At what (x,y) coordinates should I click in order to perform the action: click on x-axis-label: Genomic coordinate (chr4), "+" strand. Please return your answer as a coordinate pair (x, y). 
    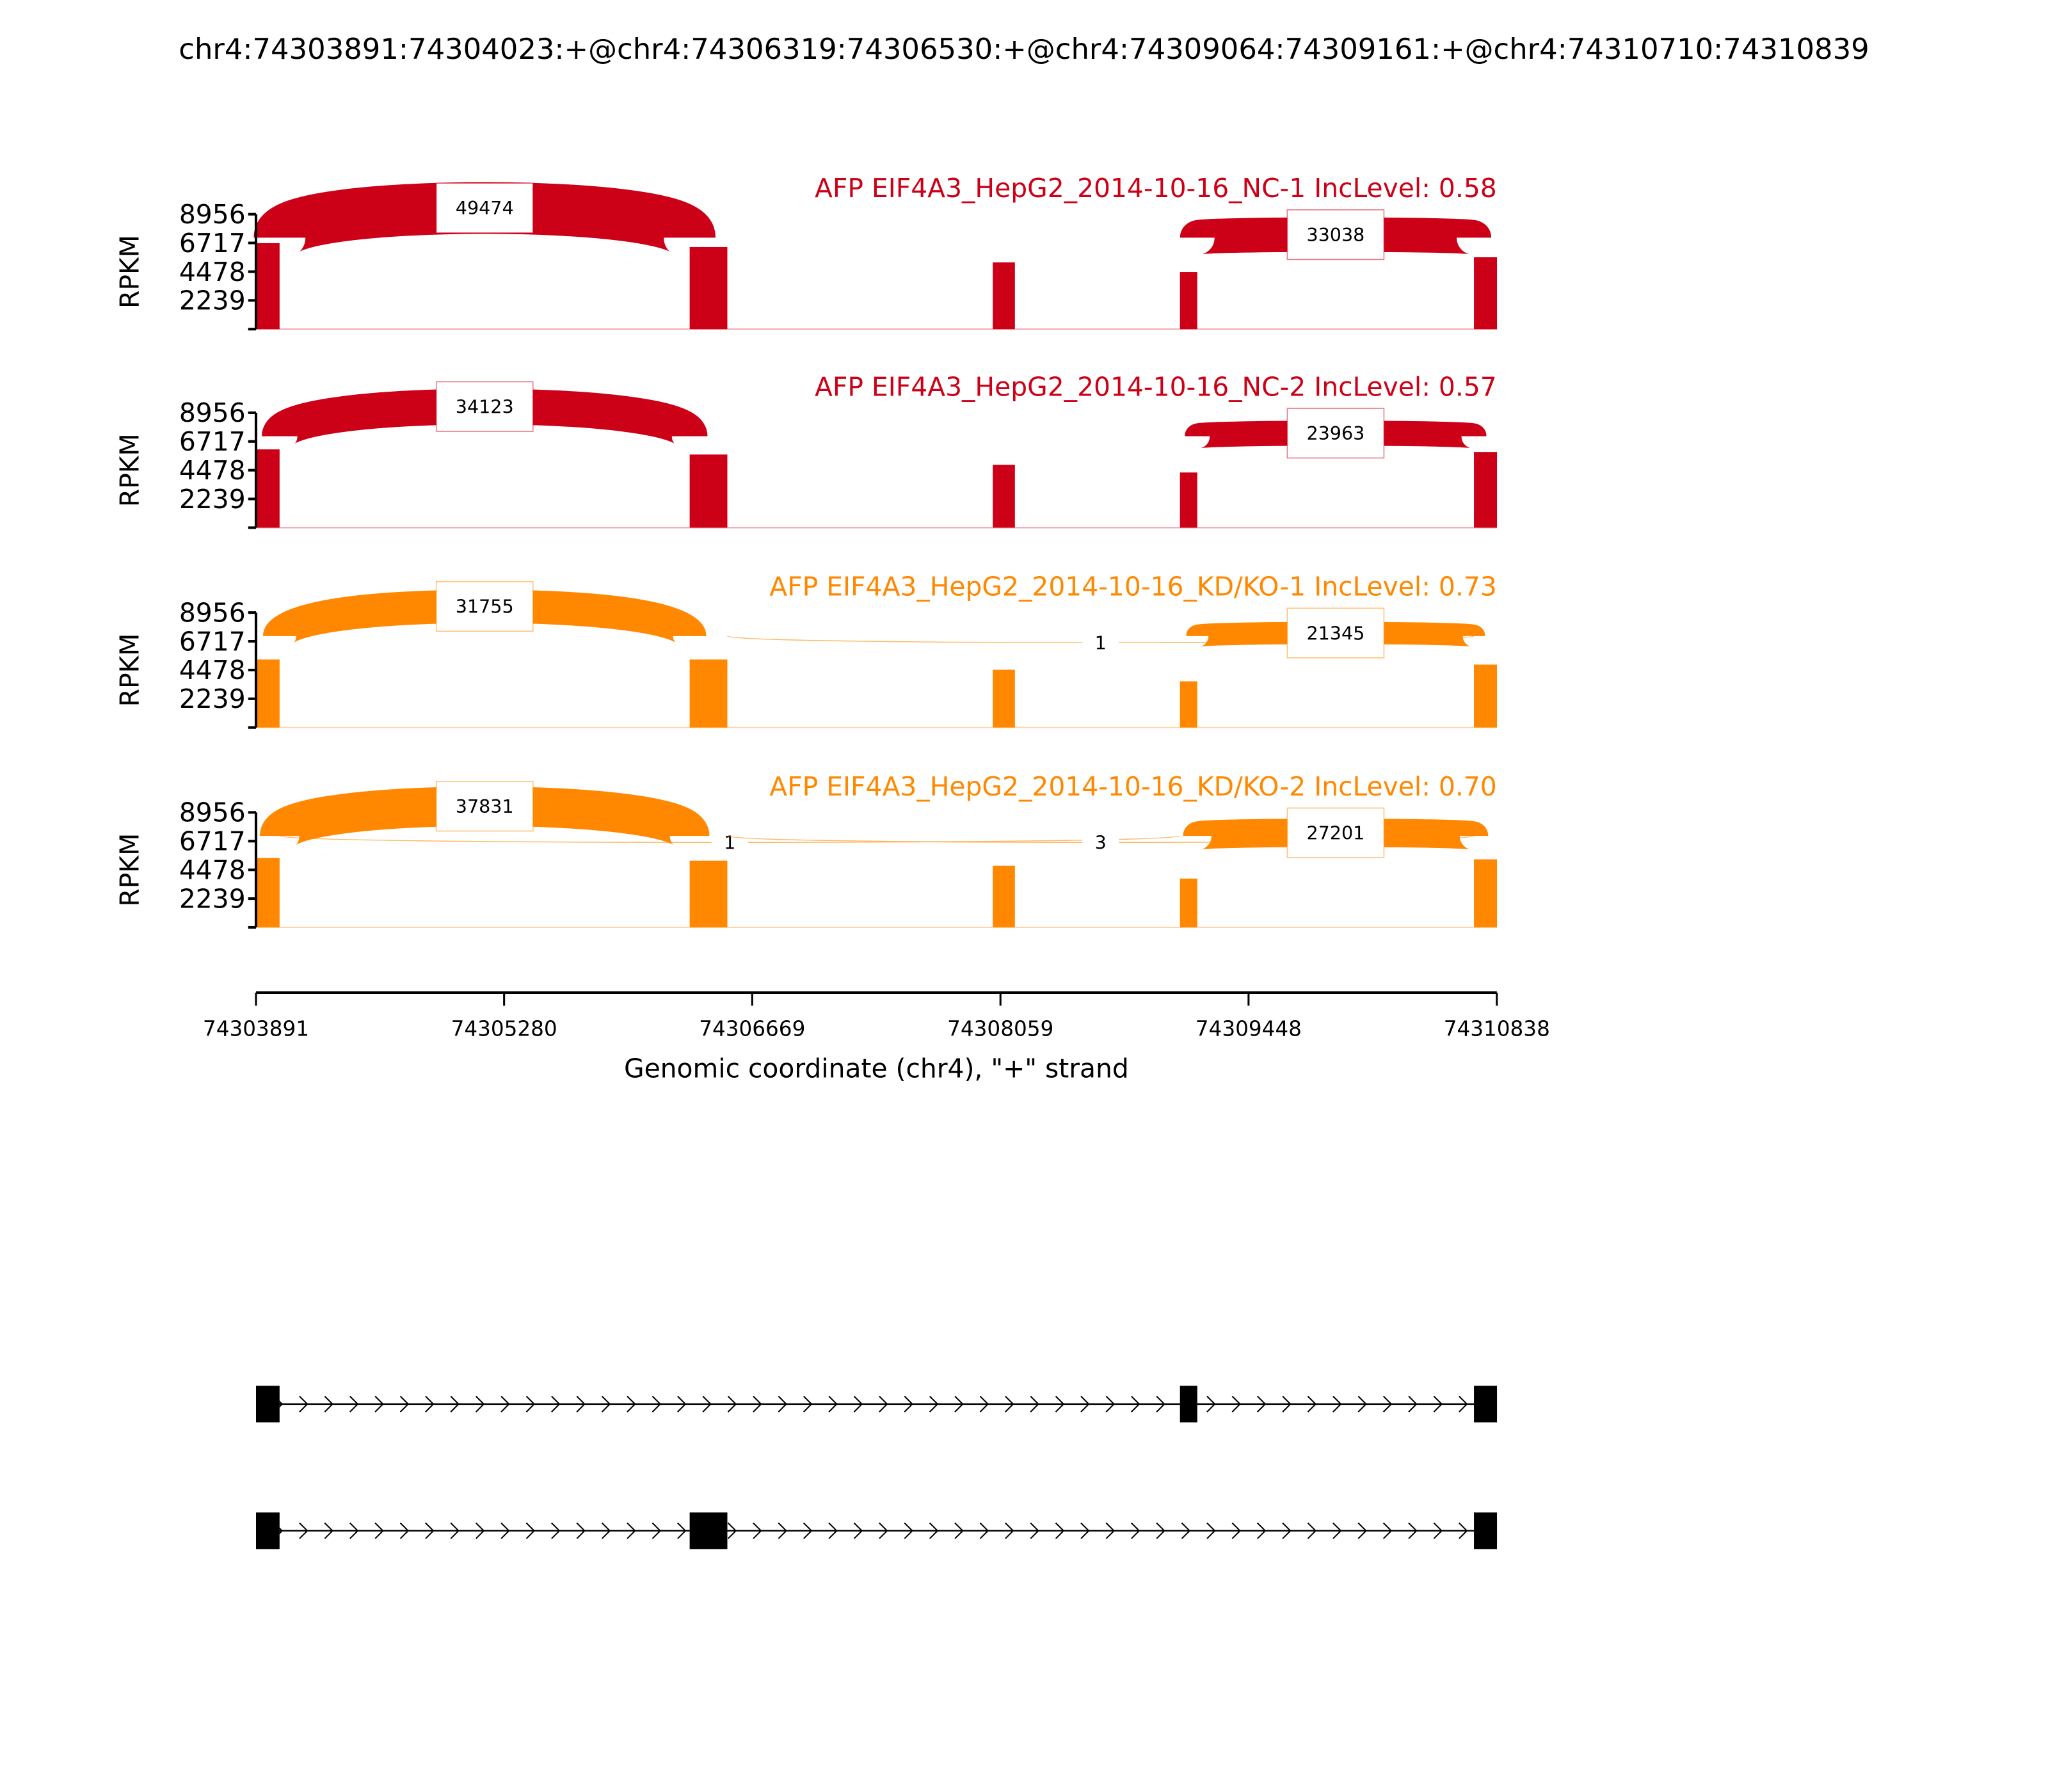
    Looking at the image, I should click on (876, 1068).